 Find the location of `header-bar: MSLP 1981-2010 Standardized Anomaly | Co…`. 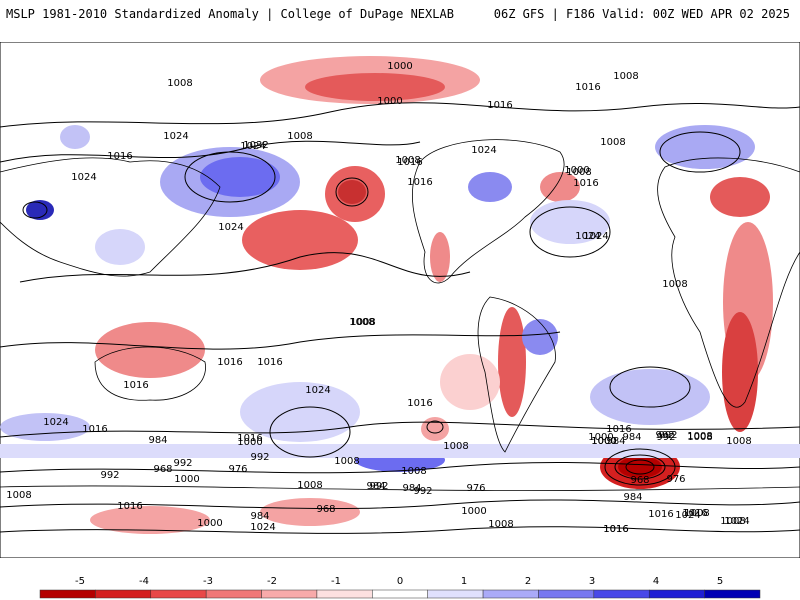

header-bar: MSLP 1981-2010 Standardized Anomaly | Co… is located at coordinates (400, 15).